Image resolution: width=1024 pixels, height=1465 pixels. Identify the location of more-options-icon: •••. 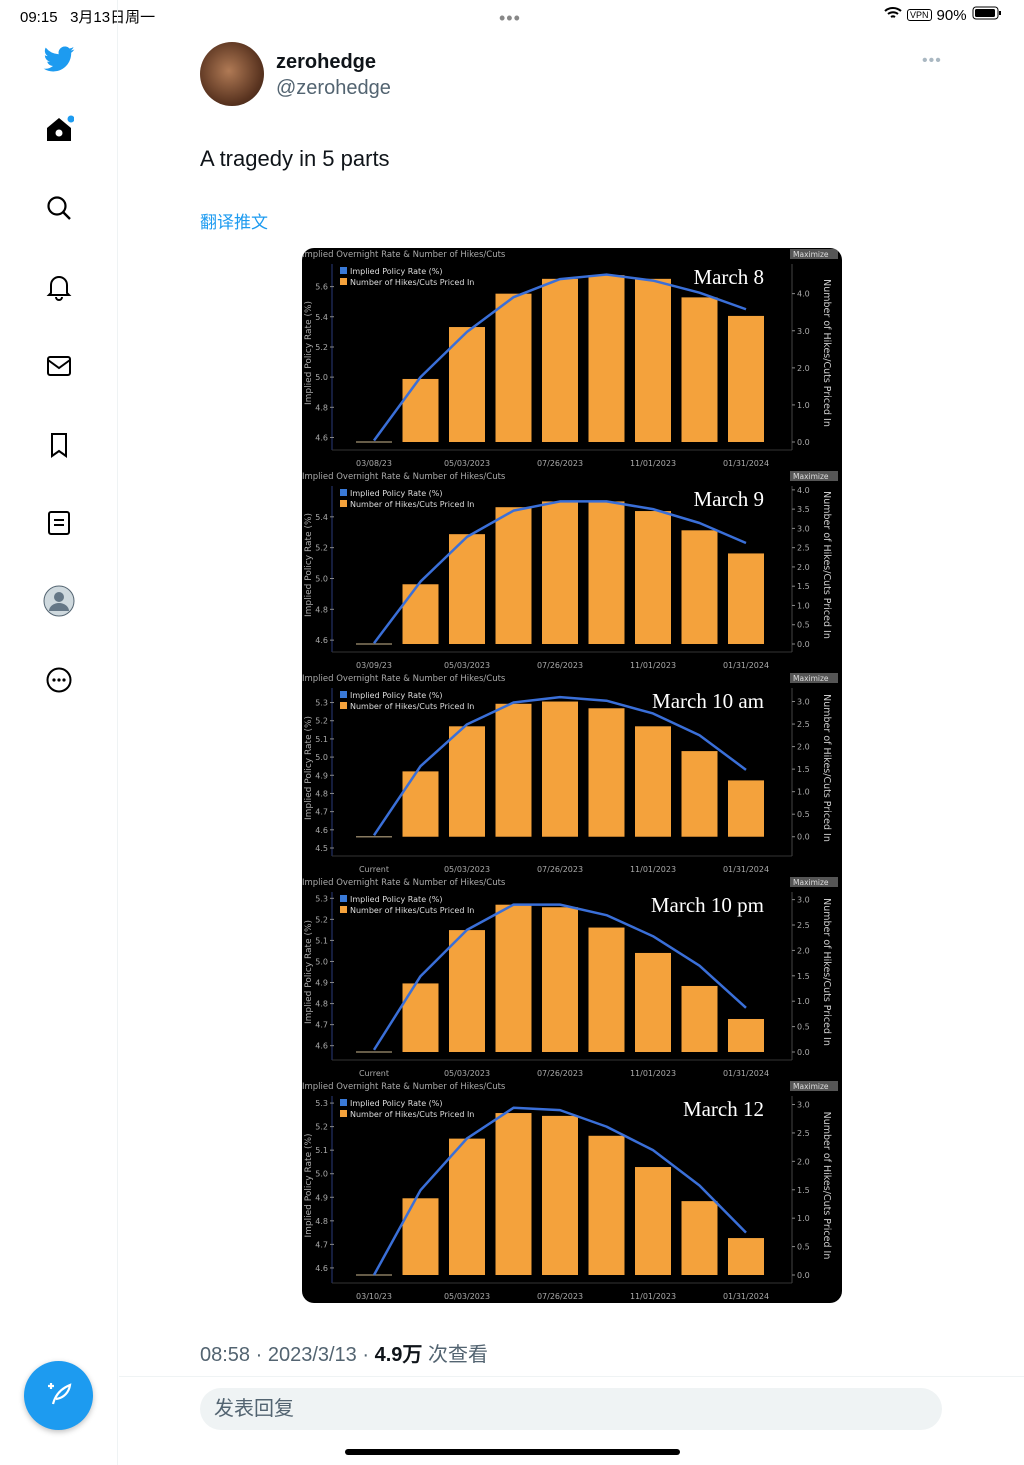
(932, 60).